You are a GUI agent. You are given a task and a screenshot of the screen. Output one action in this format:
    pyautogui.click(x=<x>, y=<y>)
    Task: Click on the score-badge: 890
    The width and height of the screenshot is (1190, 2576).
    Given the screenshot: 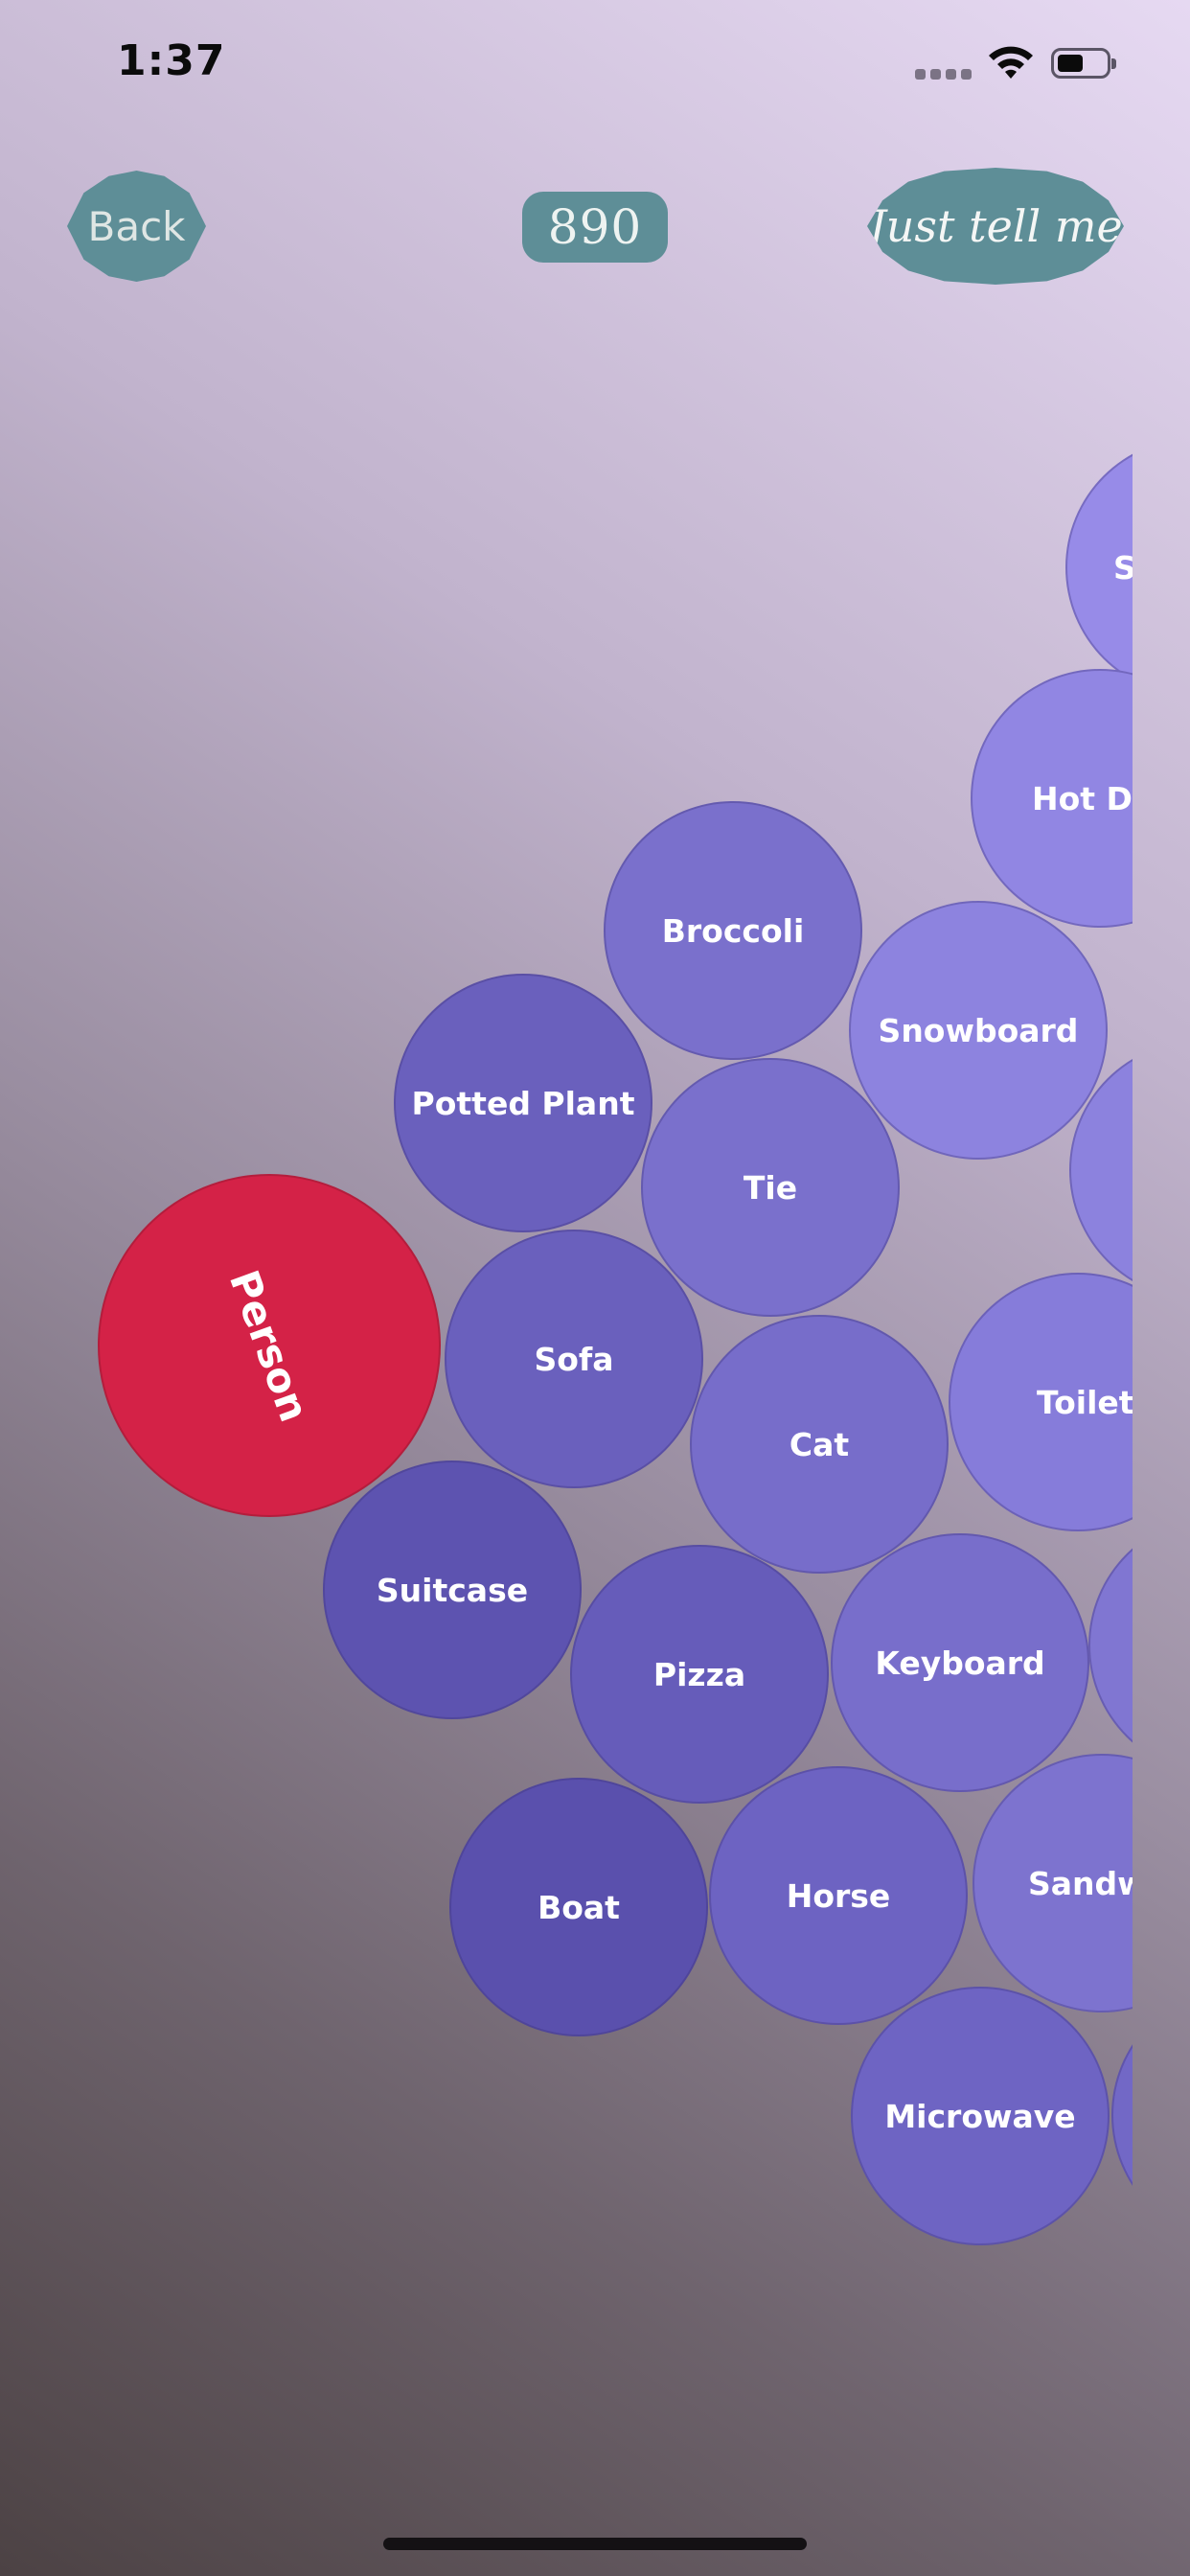 What is the action you would take?
    pyautogui.click(x=595, y=228)
    